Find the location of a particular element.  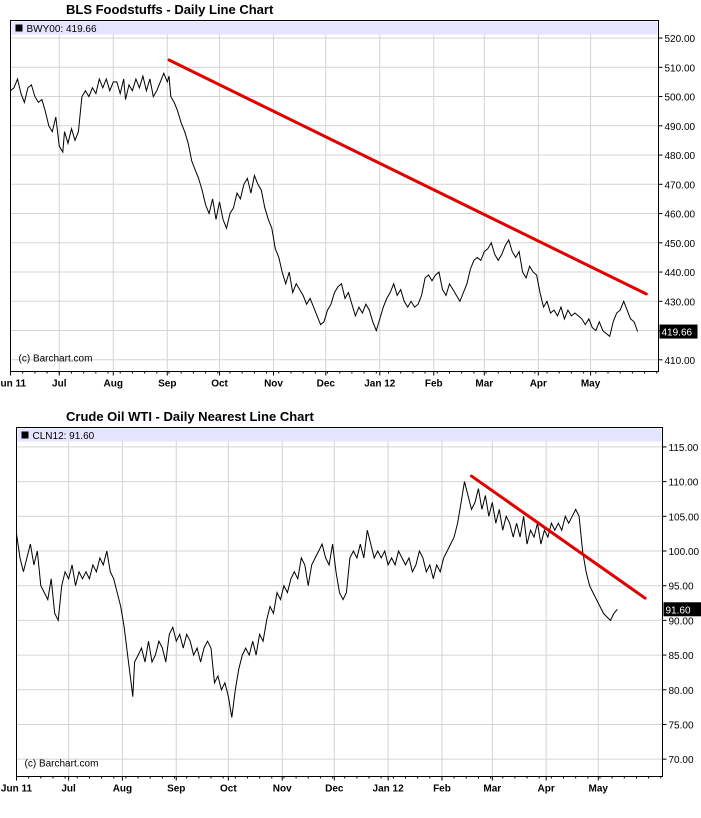

crude-xtick-label: Apr is located at coordinates (546, 789).